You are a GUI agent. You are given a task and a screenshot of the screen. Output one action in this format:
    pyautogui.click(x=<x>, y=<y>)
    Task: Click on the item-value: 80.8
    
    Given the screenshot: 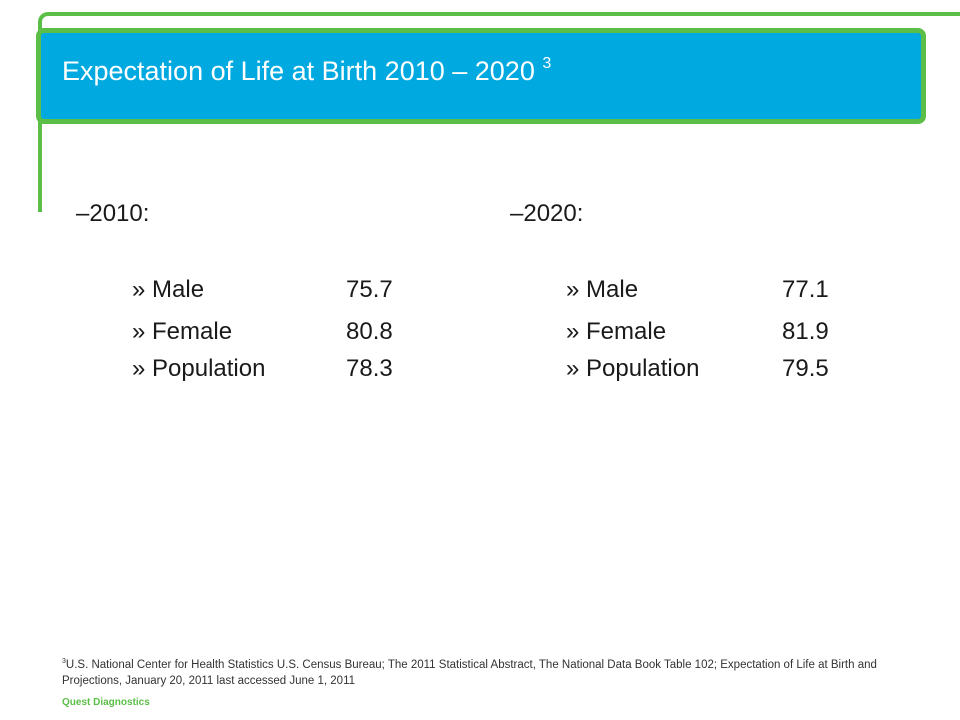 What is the action you would take?
    pyautogui.click(x=369, y=331)
    